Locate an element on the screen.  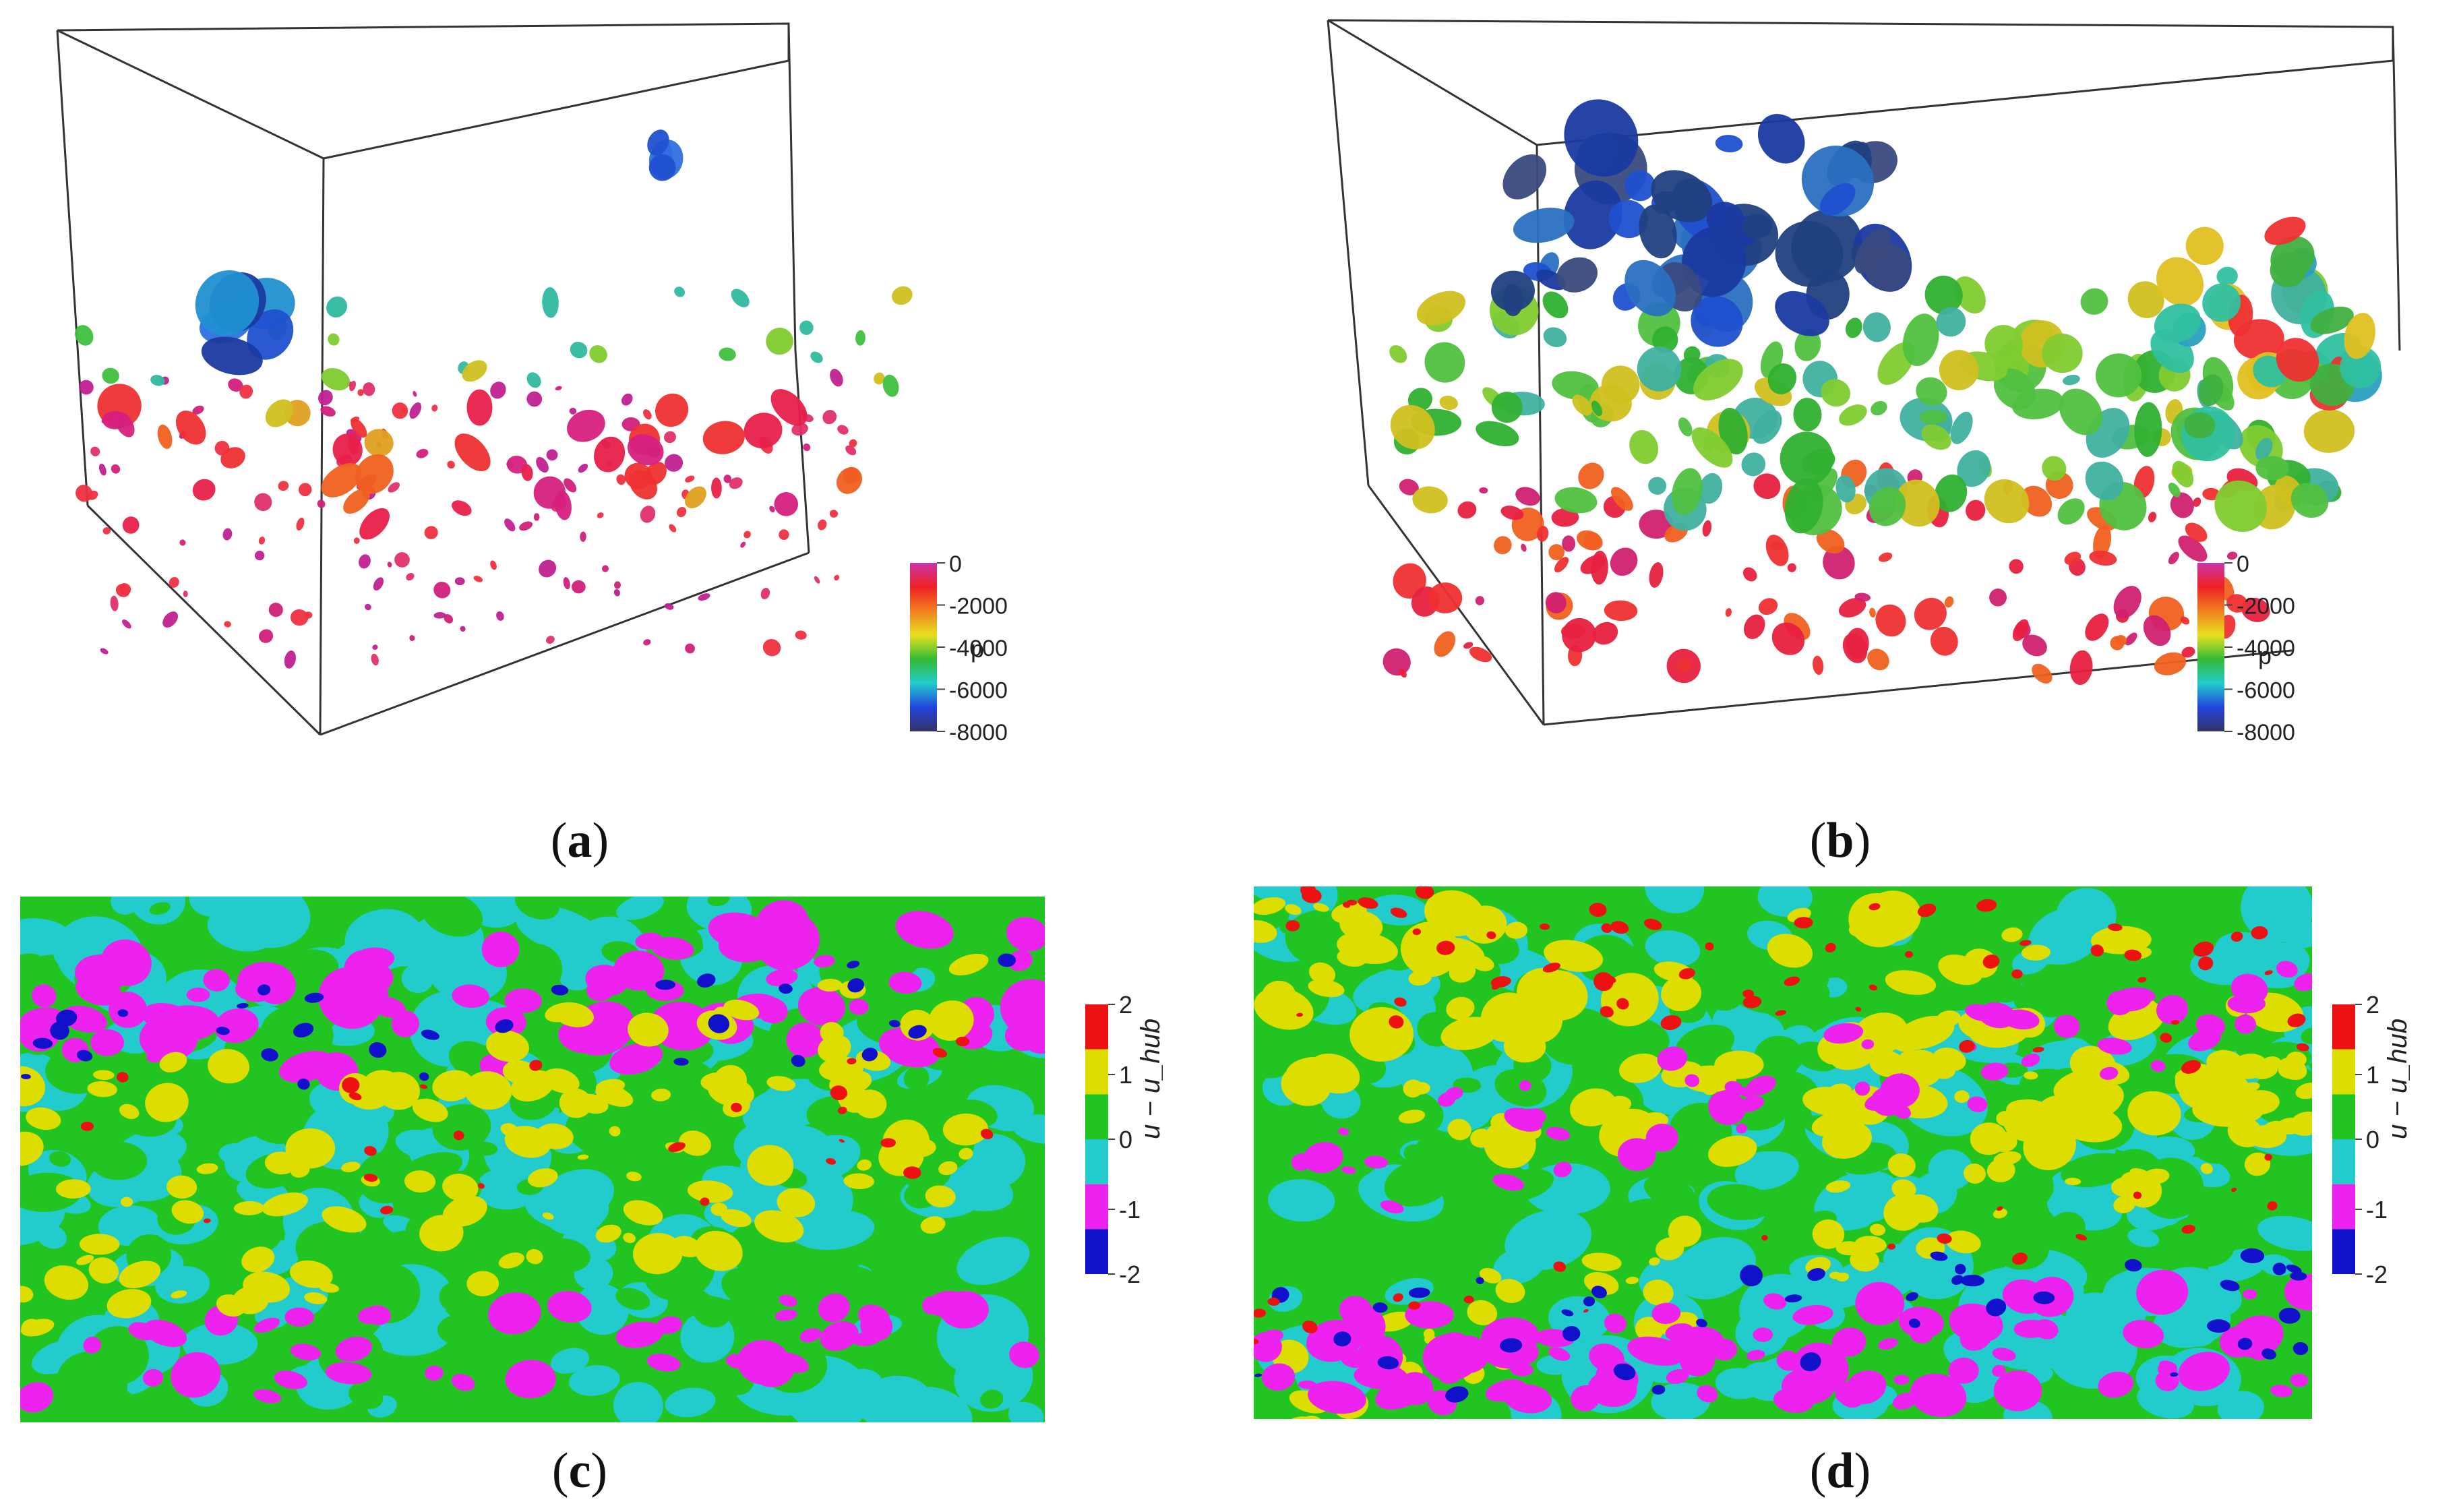
colorbar-label-c: u − u_hub is located at coordinates (1150, 1079).